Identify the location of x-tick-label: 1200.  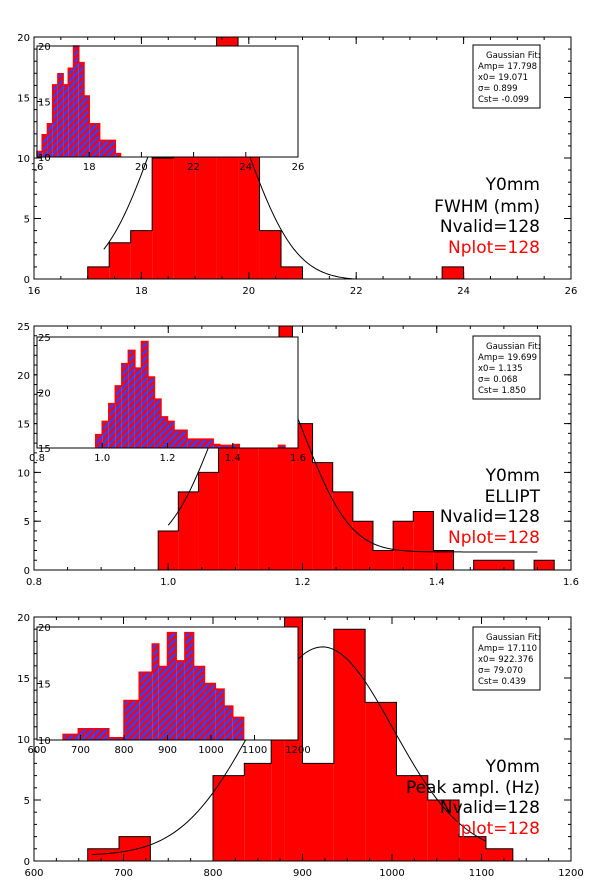
(570, 873).